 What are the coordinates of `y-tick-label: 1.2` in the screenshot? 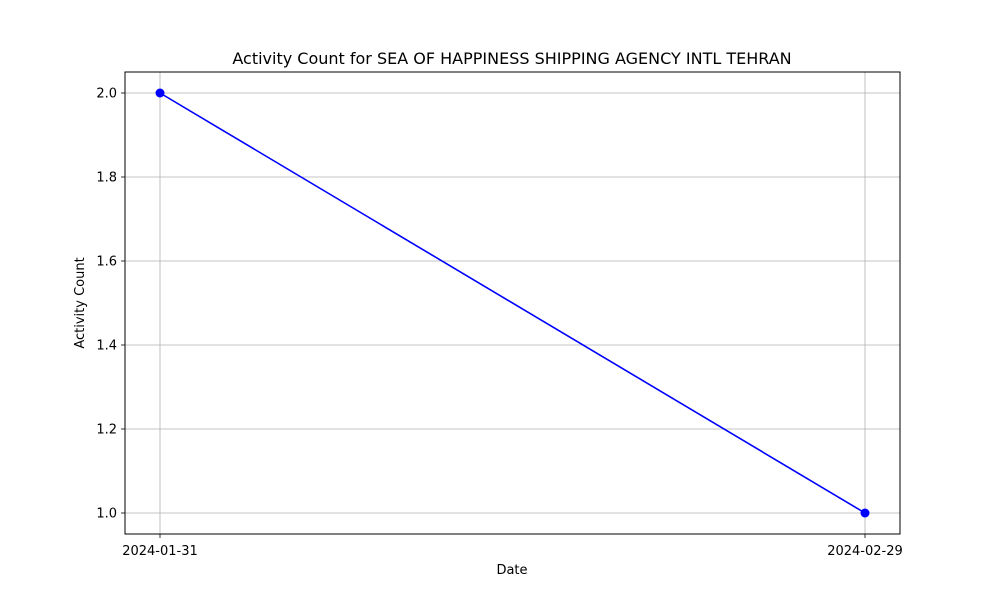 It's located at (106, 430).